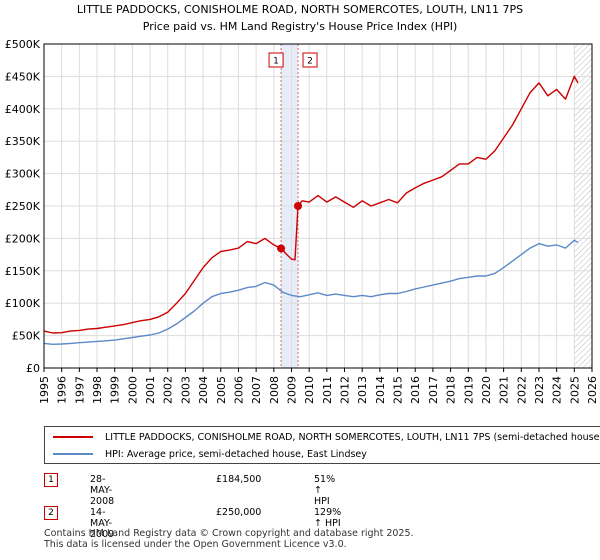 The image size is (600, 560). What do you see at coordinates (328, 518) in the screenshot?
I see `sale-hpi-change: 129% ↑ HPI` at bounding box center [328, 518].